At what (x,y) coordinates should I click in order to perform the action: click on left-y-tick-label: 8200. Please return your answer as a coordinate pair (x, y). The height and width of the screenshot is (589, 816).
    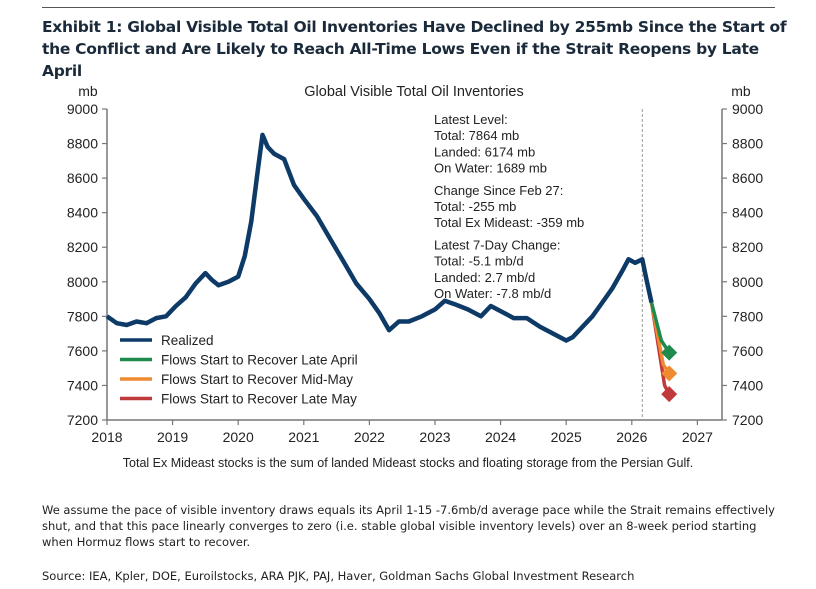
    Looking at the image, I should click on (82, 247).